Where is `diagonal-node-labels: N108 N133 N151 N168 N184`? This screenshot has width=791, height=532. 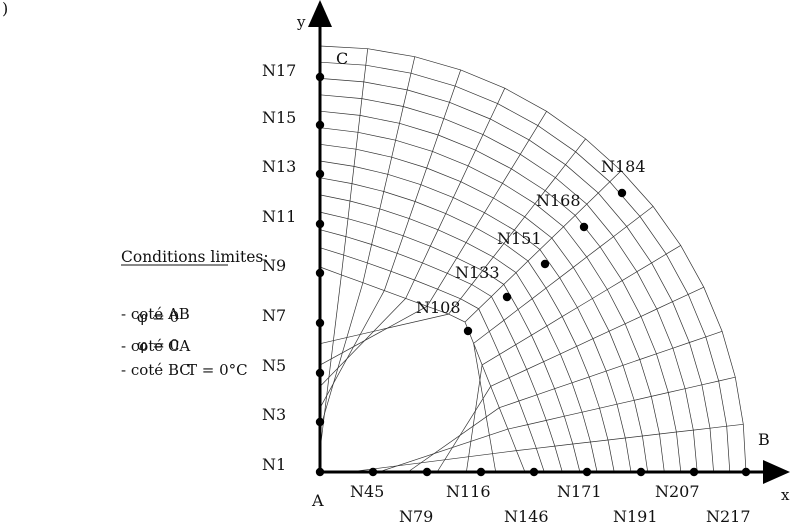
diagonal-node-labels: N108 N133 N151 N168 N184 is located at coordinates (531, 237).